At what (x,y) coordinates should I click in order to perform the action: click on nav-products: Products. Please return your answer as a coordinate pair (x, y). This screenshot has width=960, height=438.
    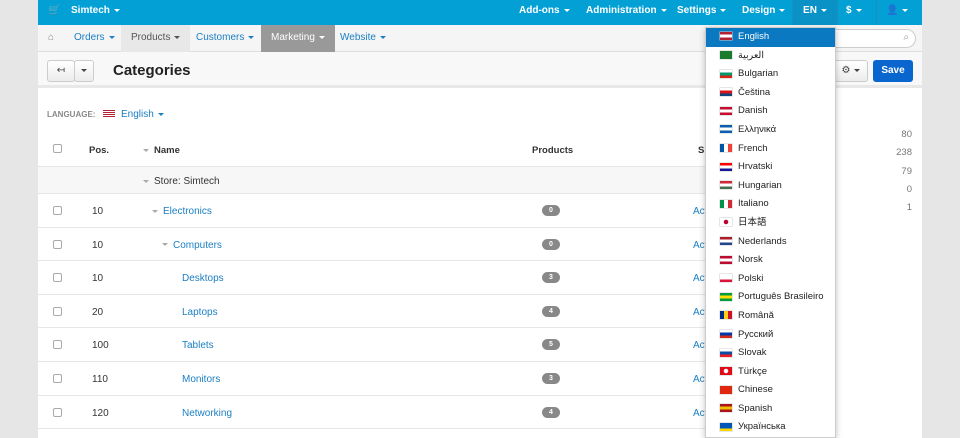
    Looking at the image, I should click on (156, 38).